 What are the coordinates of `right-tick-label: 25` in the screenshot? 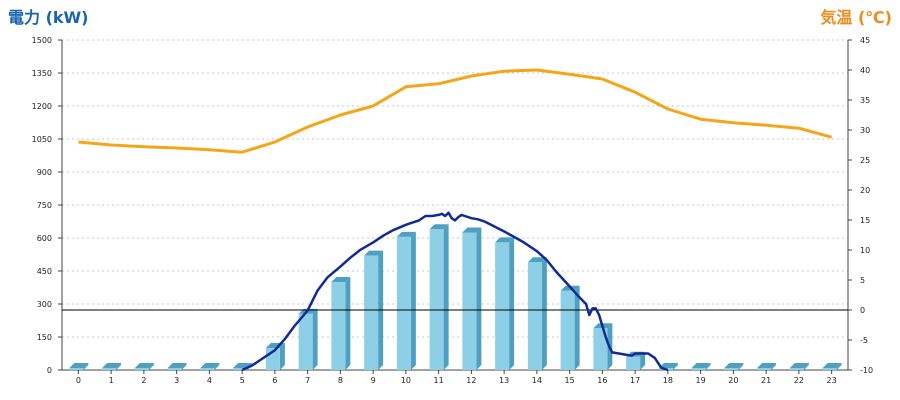 It's located at (865, 160).